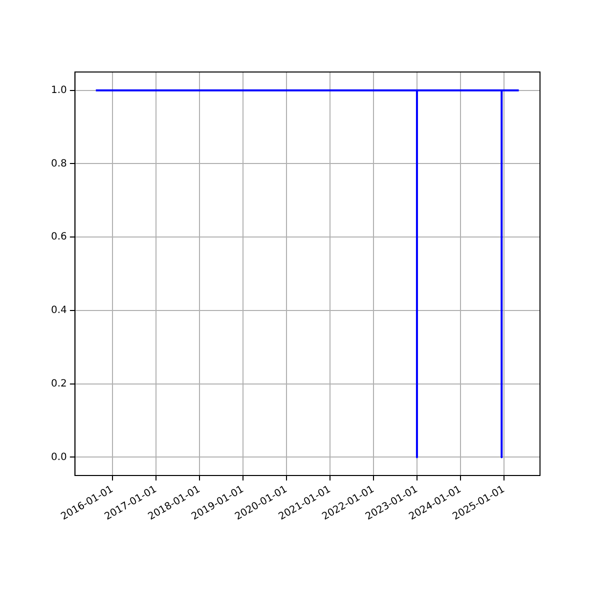 The image size is (600, 600). What do you see at coordinates (58, 90) in the screenshot?
I see `y-tick-label: 1.0` at bounding box center [58, 90].